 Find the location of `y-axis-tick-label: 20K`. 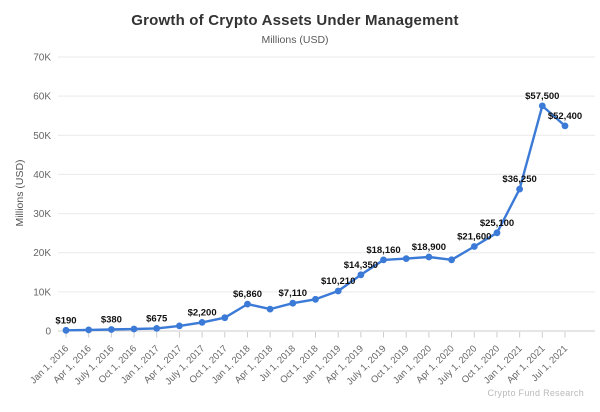

y-axis-tick-label: 20K is located at coordinates (42, 253).